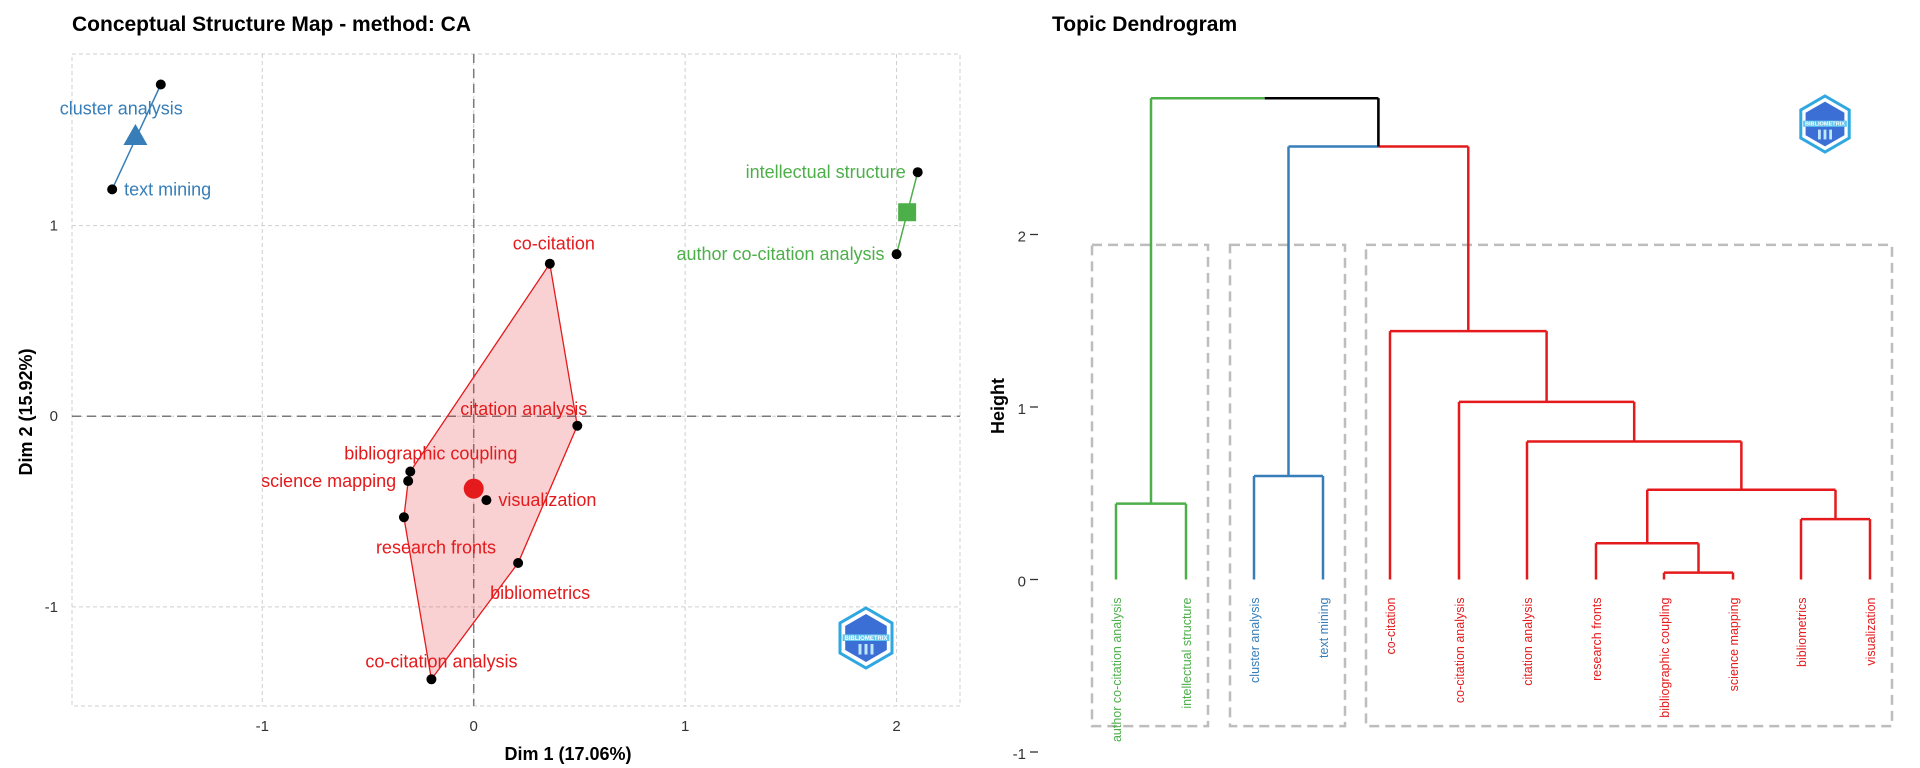  Describe the element at coordinates (1528, 642) in the screenshot. I see `leaf-label-citation-analysis: citation analysis` at that location.